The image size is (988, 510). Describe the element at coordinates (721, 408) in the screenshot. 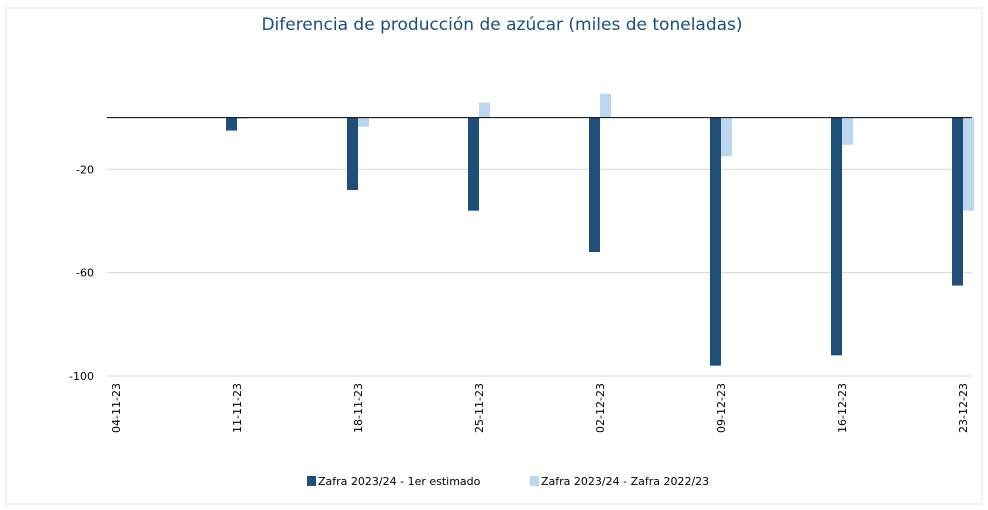

I see `x-tick-label: 09-12-23` at that location.